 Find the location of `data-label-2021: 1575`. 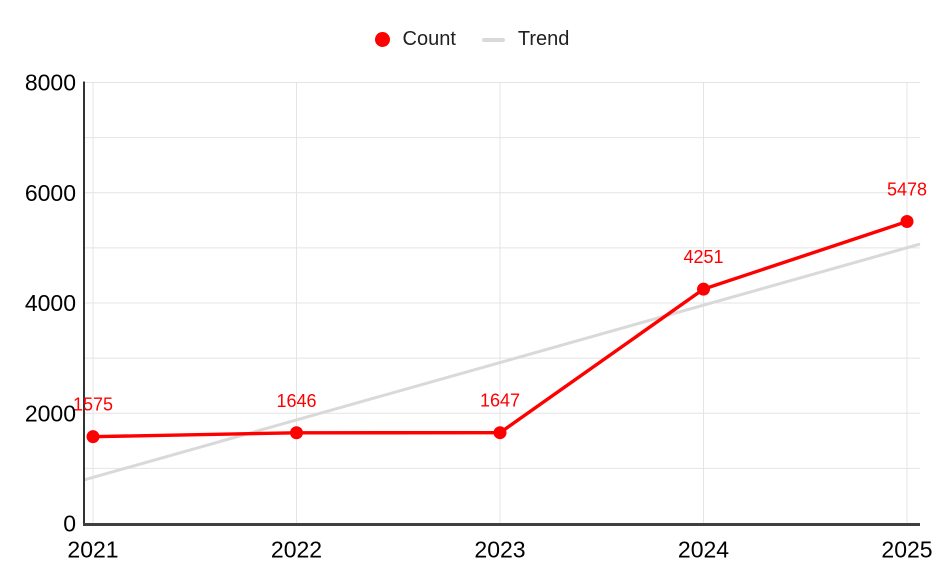

data-label-2021: 1575 is located at coordinates (93, 405).